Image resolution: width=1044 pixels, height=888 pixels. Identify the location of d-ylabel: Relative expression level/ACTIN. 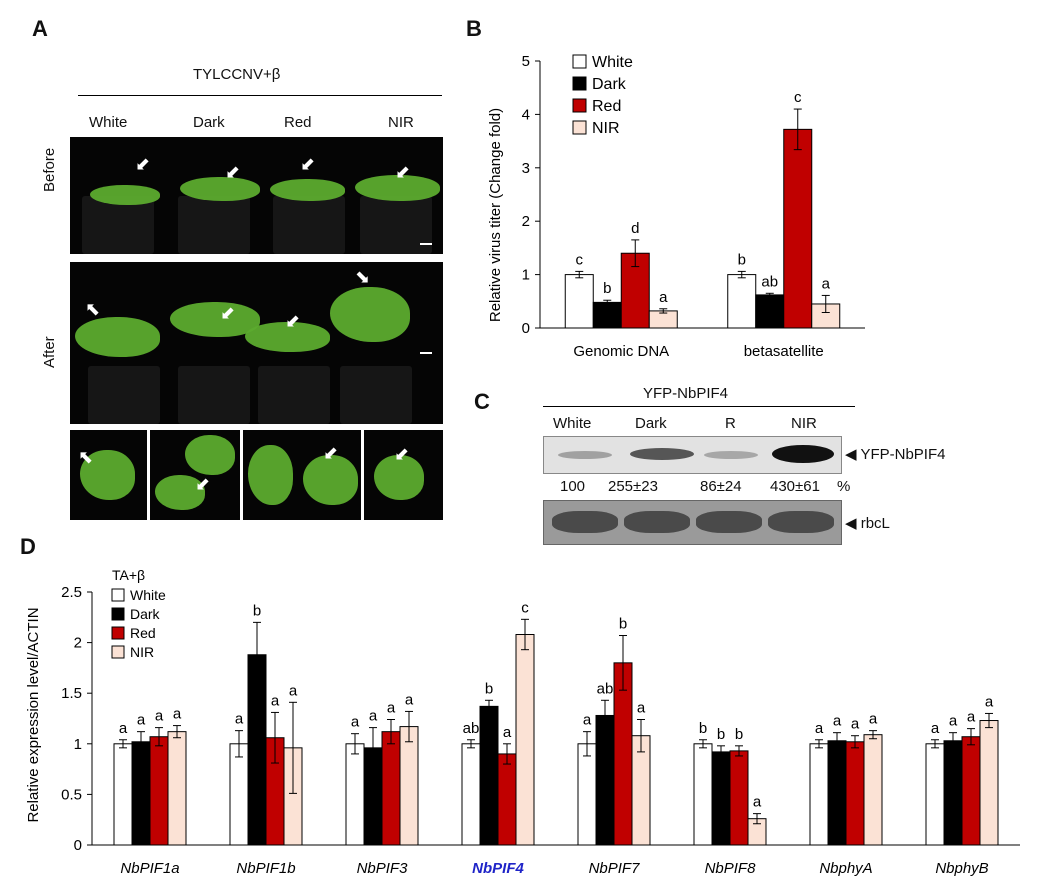
(33, 714).